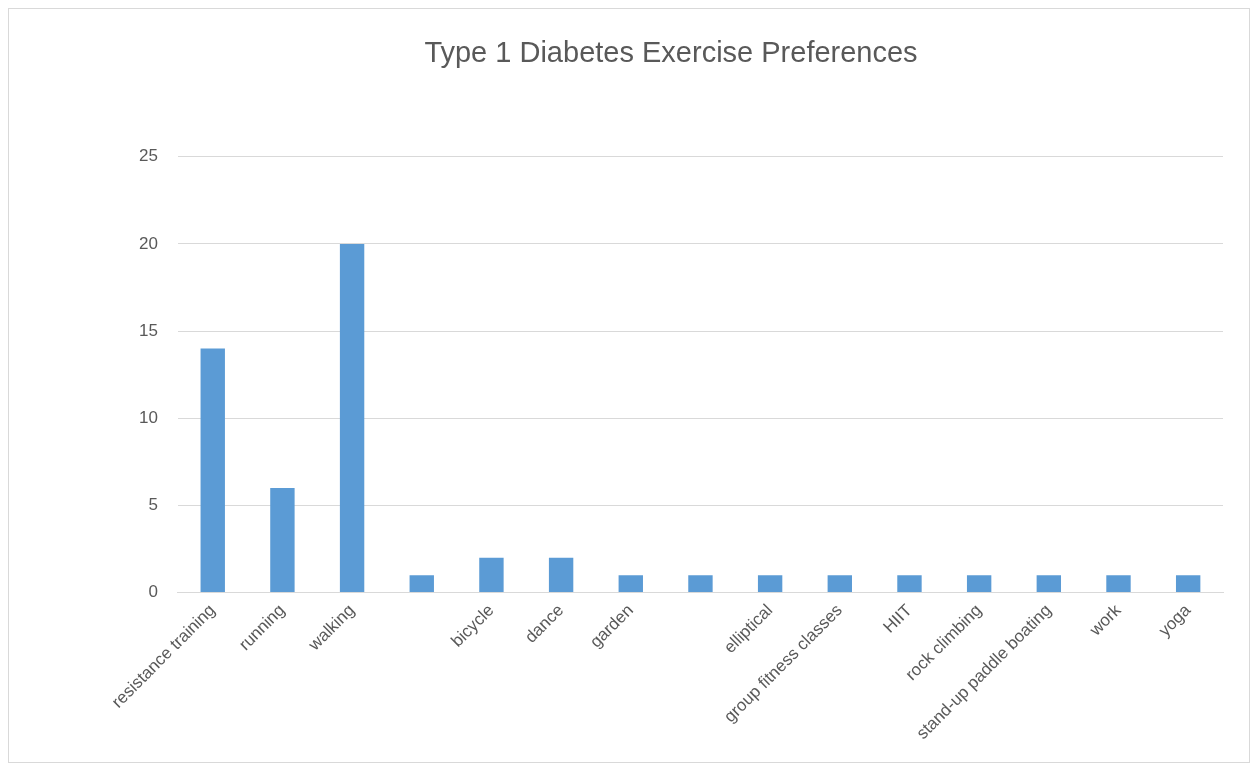  What do you see at coordinates (148, 243) in the screenshot?
I see `y-tick-label: 20` at bounding box center [148, 243].